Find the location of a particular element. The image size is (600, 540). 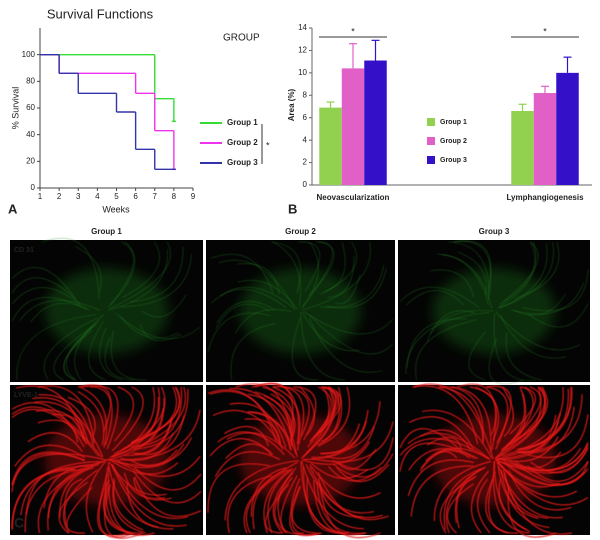

x-tick-label: 8 is located at coordinates (174, 196).